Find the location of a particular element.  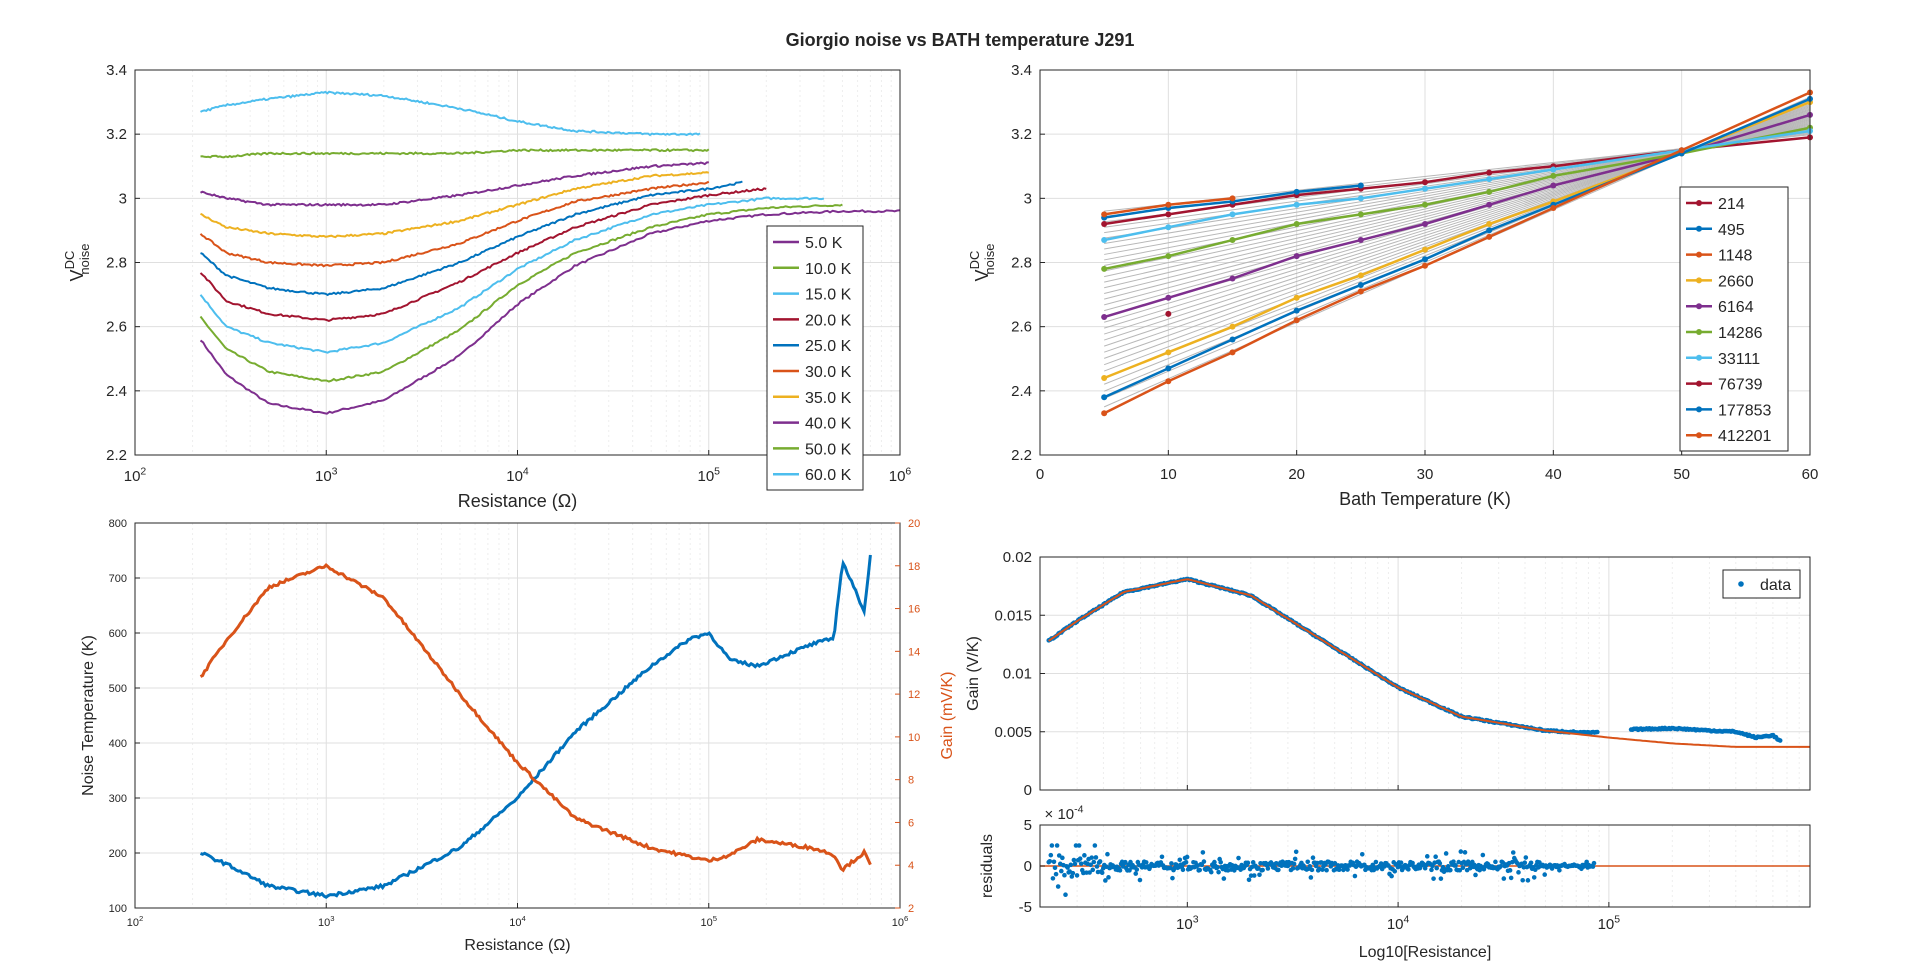

y-right-tick-label: 12 is located at coordinates (914, 695).